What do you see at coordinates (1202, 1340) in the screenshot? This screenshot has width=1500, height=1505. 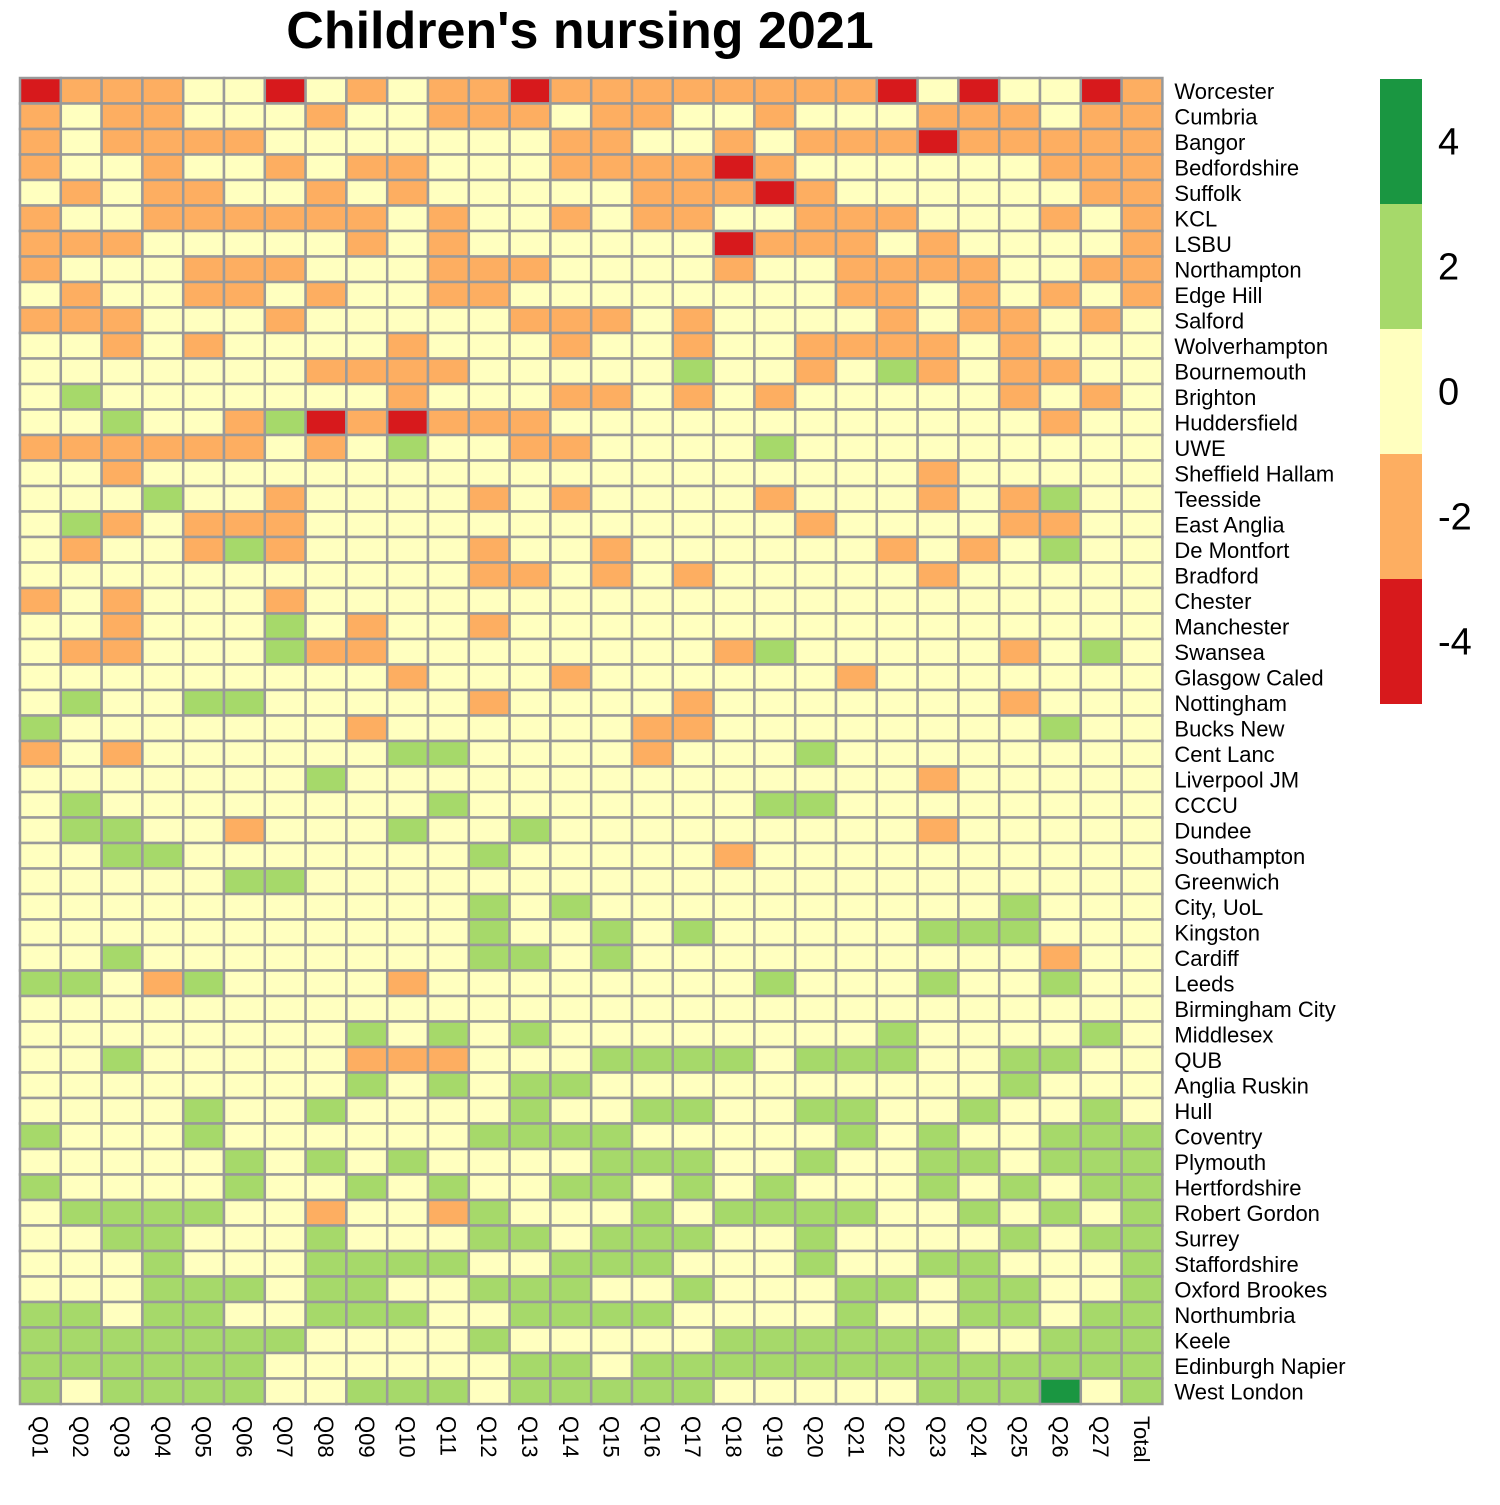 I see `row-label: Keele` at bounding box center [1202, 1340].